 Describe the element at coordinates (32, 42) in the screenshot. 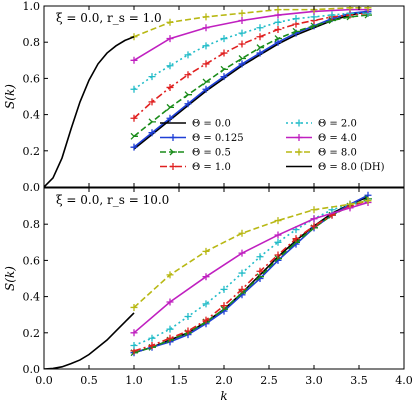

I see `y-tick-label: 0.8` at that location.